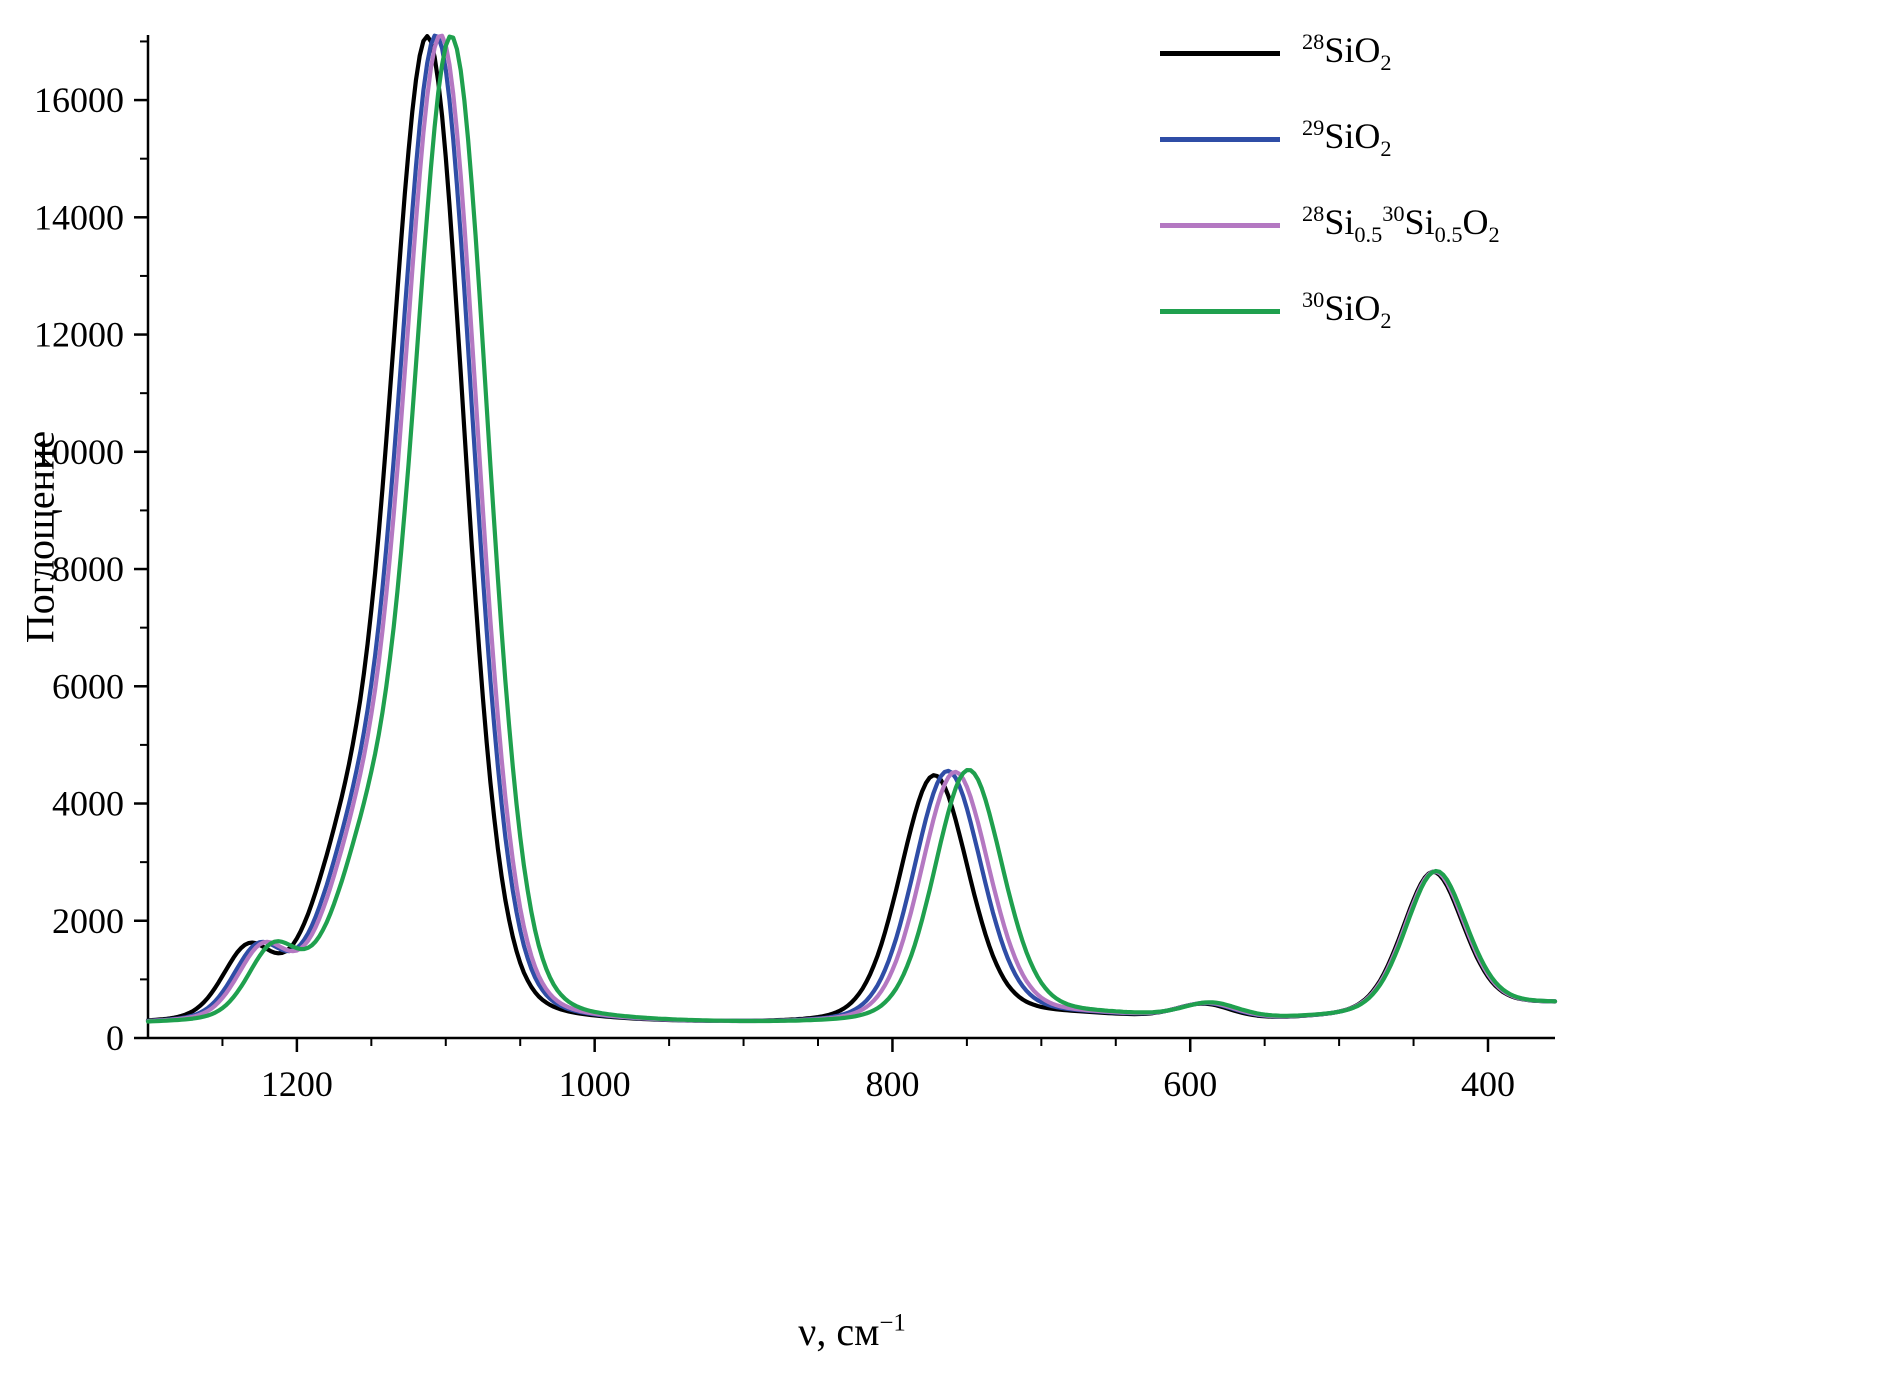 This screenshot has width=1890, height=1376. Describe the element at coordinates (1190, 1084) in the screenshot. I see `x-tick-label: 600` at that location.